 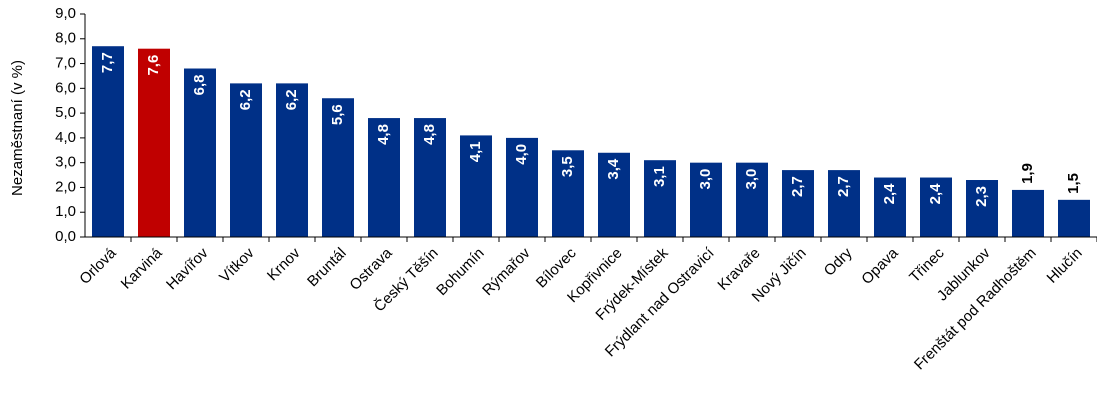 What do you see at coordinates (567, 166) in the screenshot?
I see `data-label: 3,5` at bounding box center [567, 166].